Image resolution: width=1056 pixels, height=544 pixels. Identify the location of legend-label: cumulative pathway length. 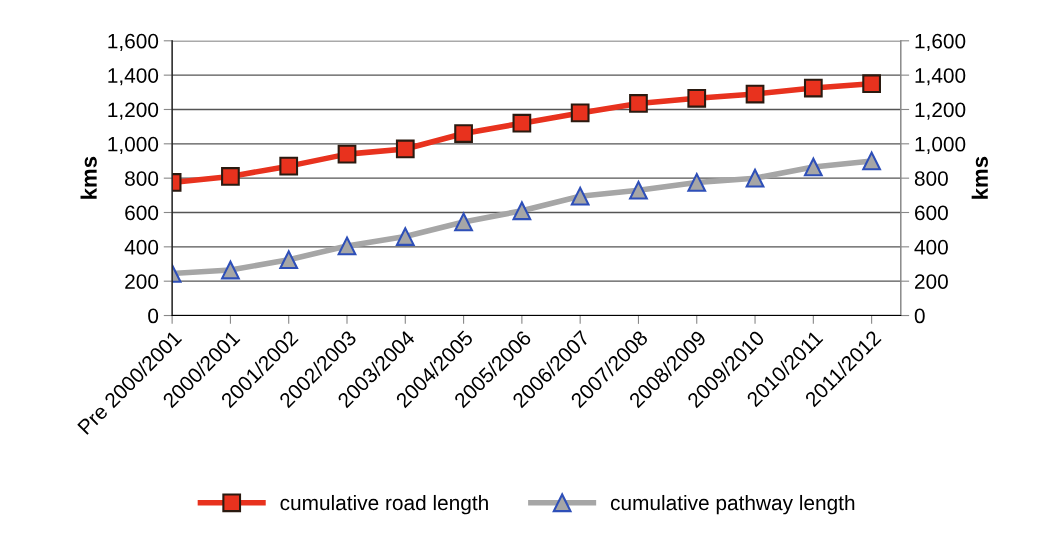
(732, 504).